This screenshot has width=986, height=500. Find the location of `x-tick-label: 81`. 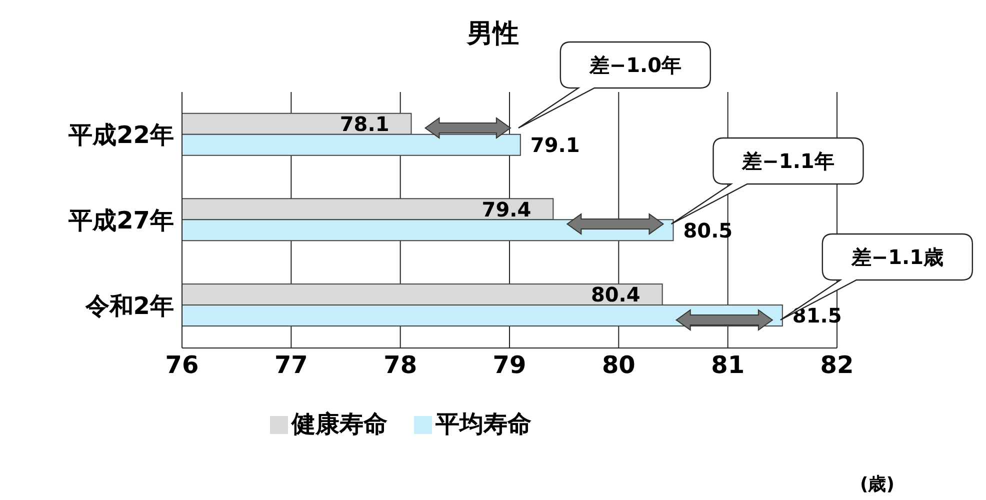

x-tick-label: 81 is located at coordinates (728, 365).